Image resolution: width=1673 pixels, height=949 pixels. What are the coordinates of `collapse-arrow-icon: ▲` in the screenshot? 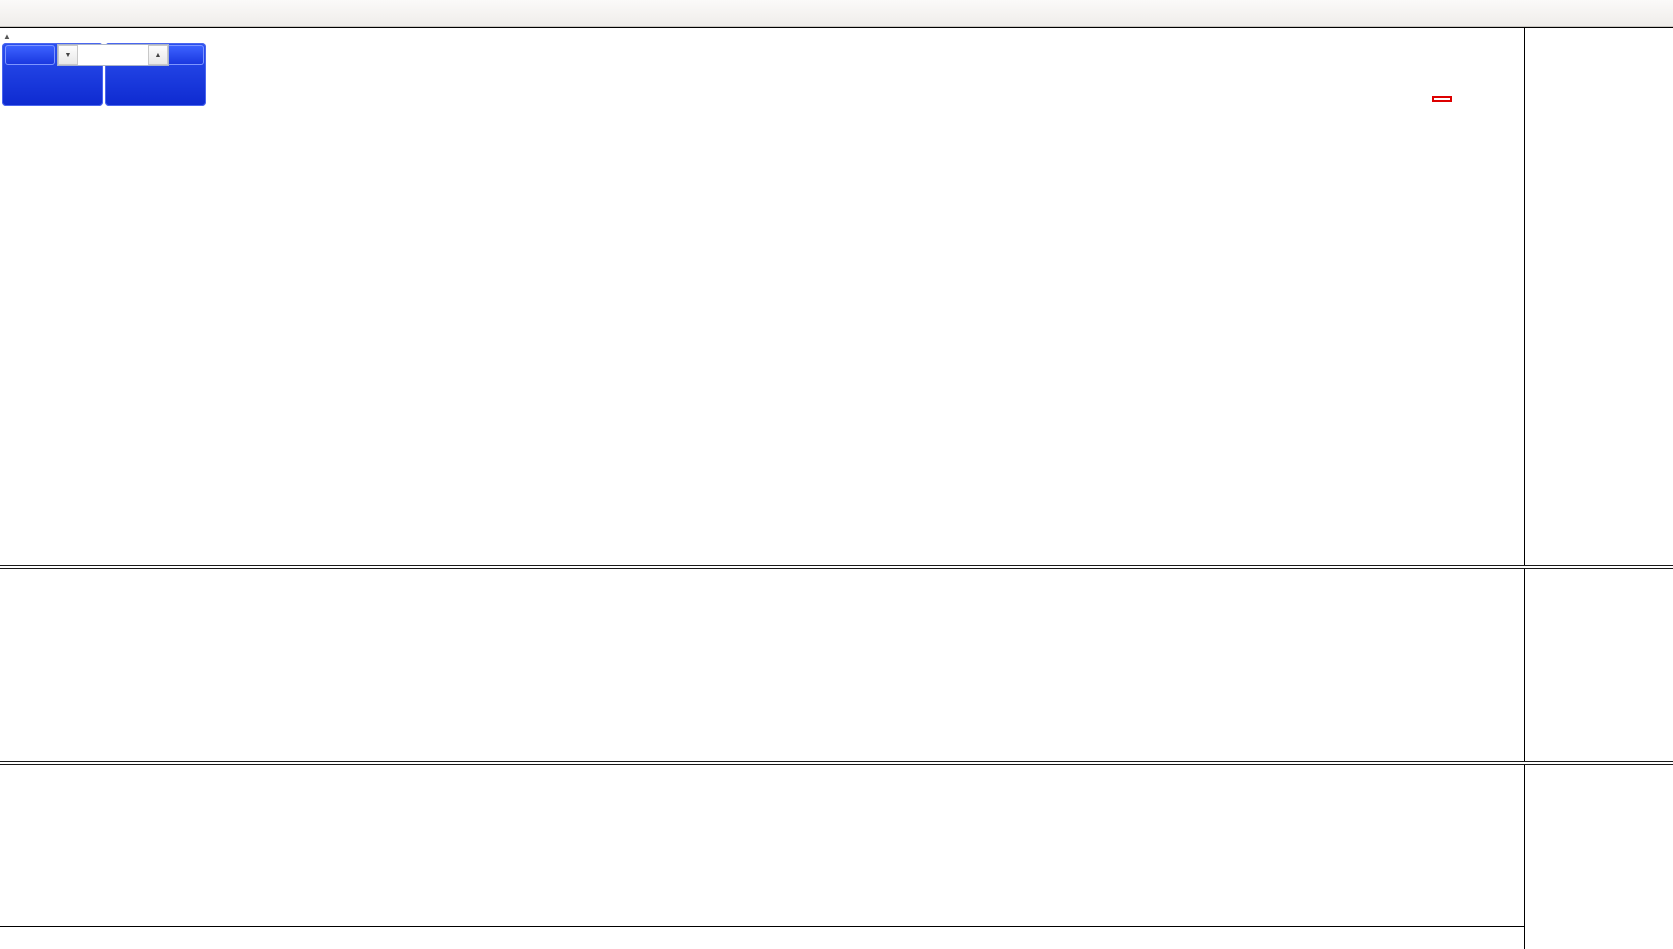 It's located at (7, 36).